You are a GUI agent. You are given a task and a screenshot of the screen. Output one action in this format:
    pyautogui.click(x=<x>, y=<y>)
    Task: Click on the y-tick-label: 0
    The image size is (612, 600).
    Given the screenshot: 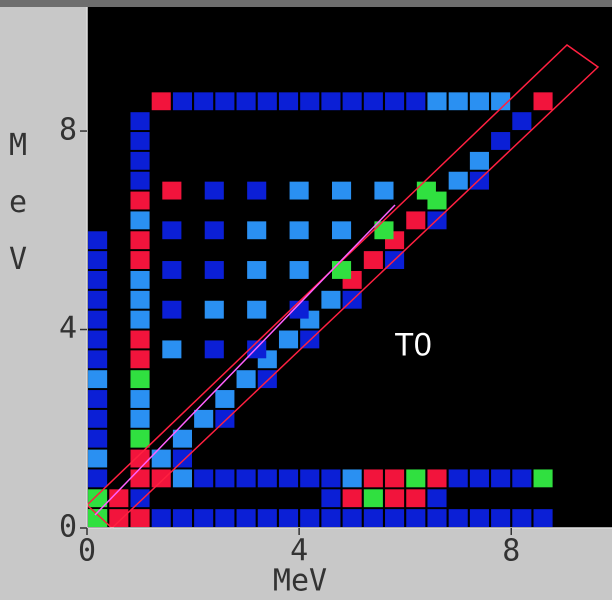 What is the action you would take?
    pyautogui.click(x=68, y=527)
    